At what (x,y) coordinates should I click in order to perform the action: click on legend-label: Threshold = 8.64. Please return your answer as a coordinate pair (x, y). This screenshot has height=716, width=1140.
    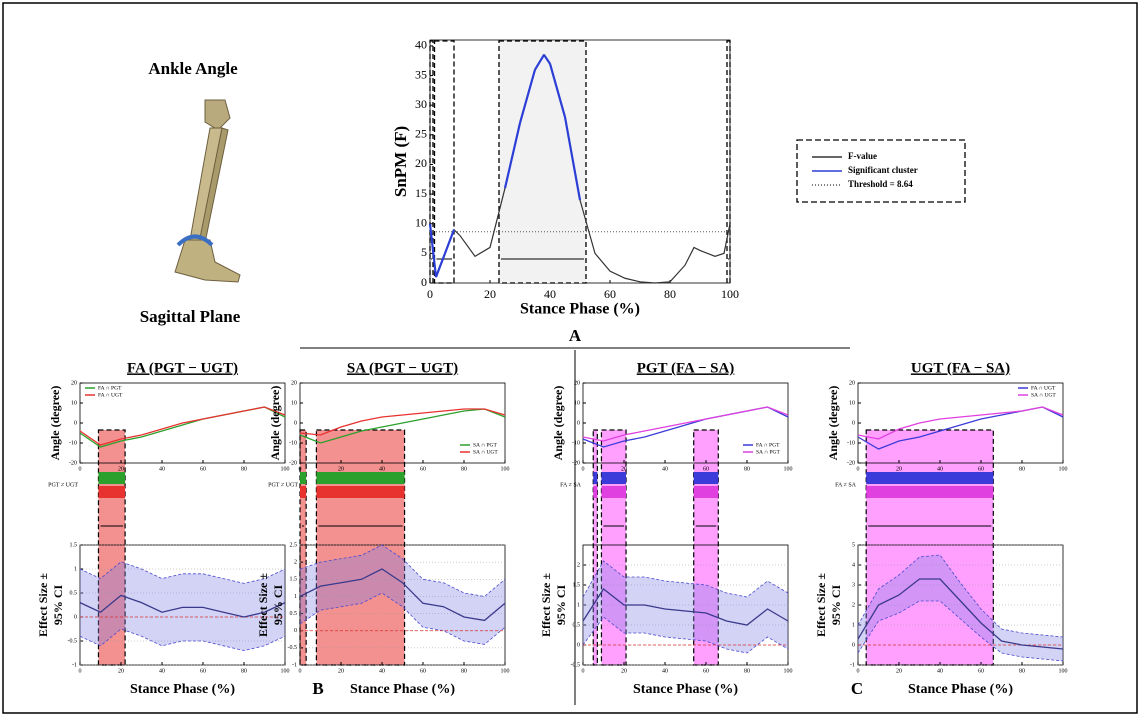
    Looking at the image, I should click on (880, 184).